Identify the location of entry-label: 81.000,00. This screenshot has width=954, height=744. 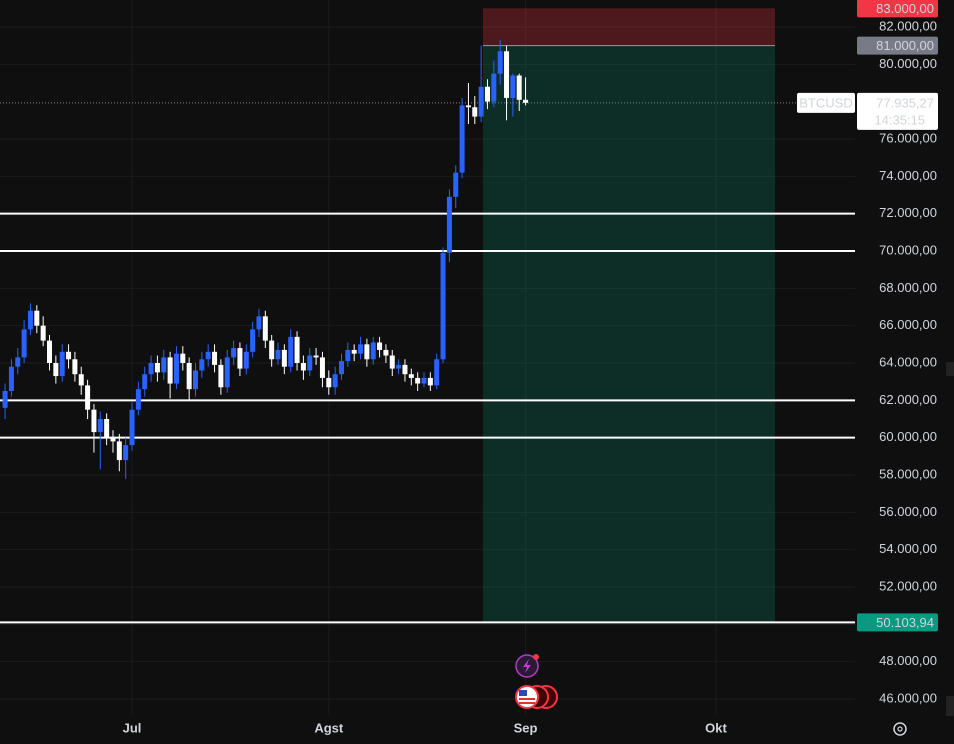
(905, 45).